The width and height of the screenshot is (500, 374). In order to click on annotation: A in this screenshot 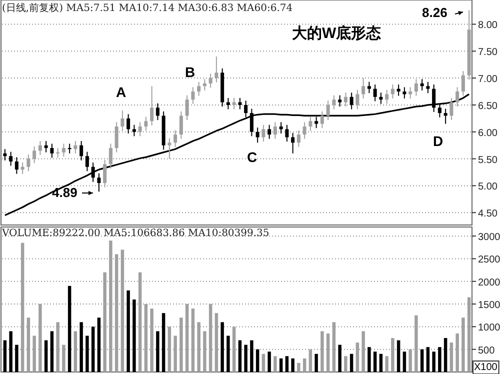, I will do `click(121, 92)`.